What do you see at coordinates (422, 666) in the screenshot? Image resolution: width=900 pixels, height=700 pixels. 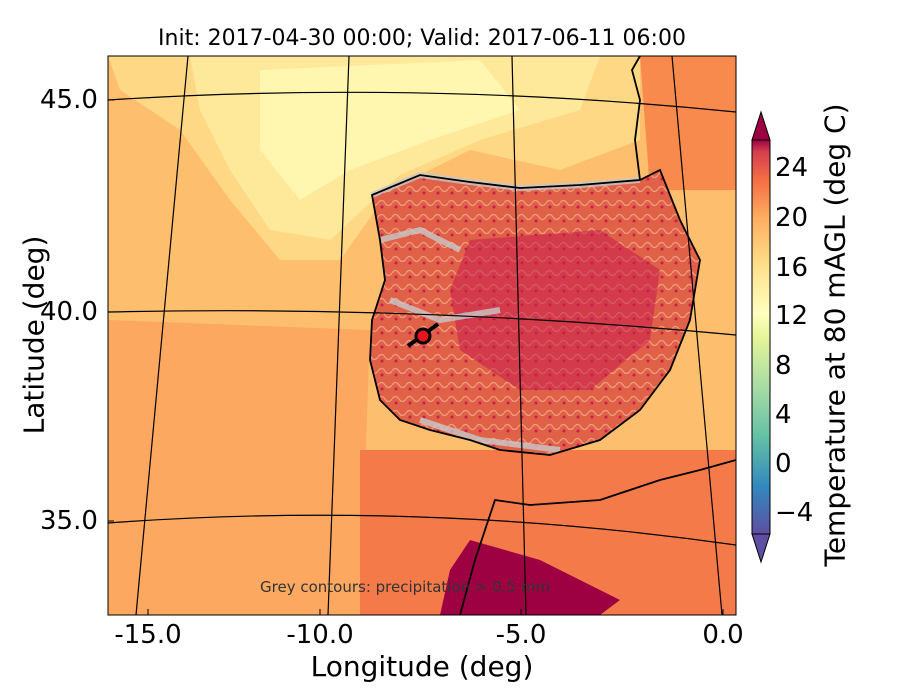 I see `x-axis-label: Longitude (deg)` at bounding box center [422, 666].